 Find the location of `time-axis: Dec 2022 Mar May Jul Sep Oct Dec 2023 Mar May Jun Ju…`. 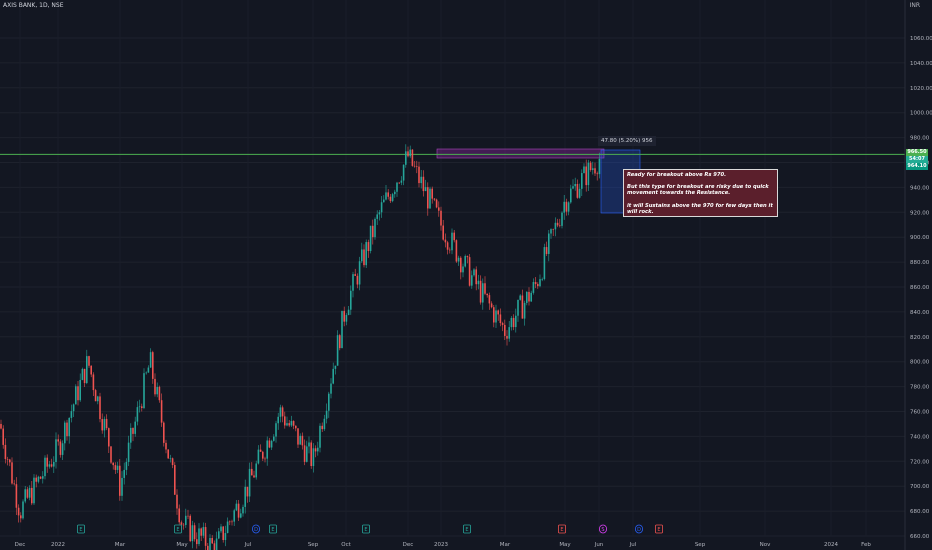

time-axis: Dec 2022 Mar May Jul Sep Oct Dec 2023 Mar May Jun Ju… is located at coordinates (443, 545).